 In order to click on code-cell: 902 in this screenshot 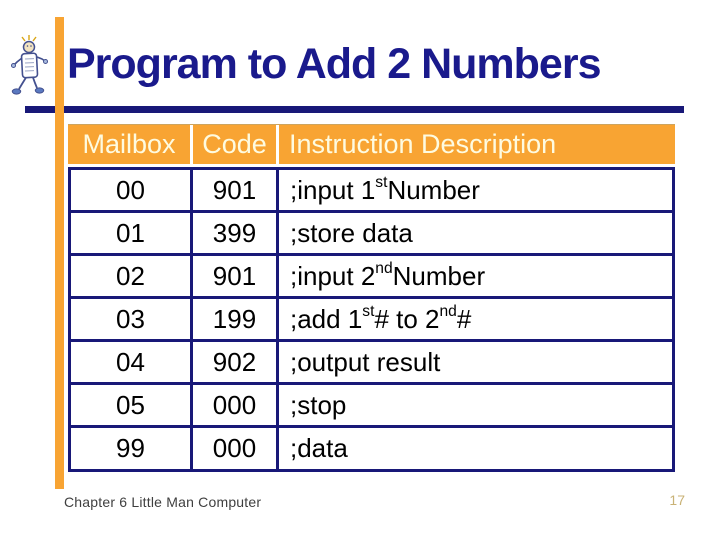, I will do `click(236, 362)`.